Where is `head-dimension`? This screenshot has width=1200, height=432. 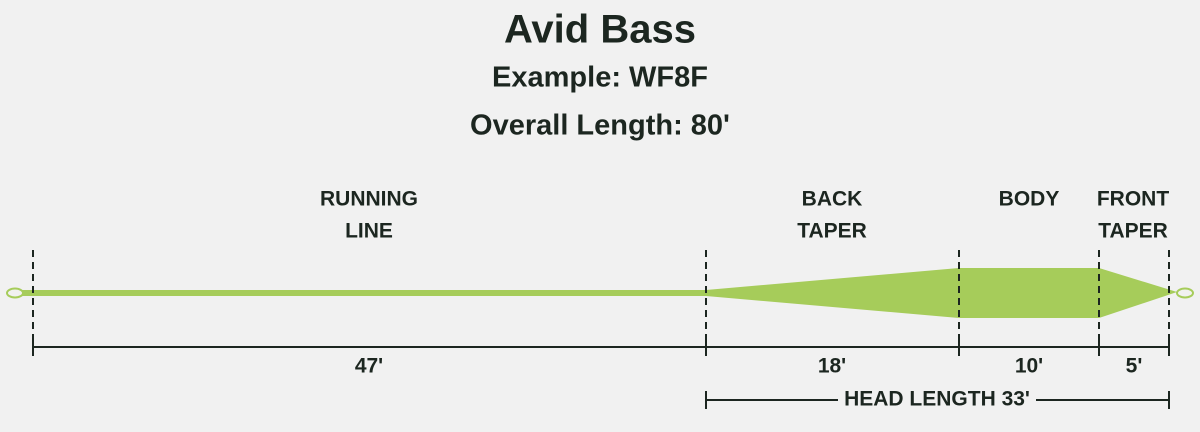 head-dimension is located at coordinates (937, 400).